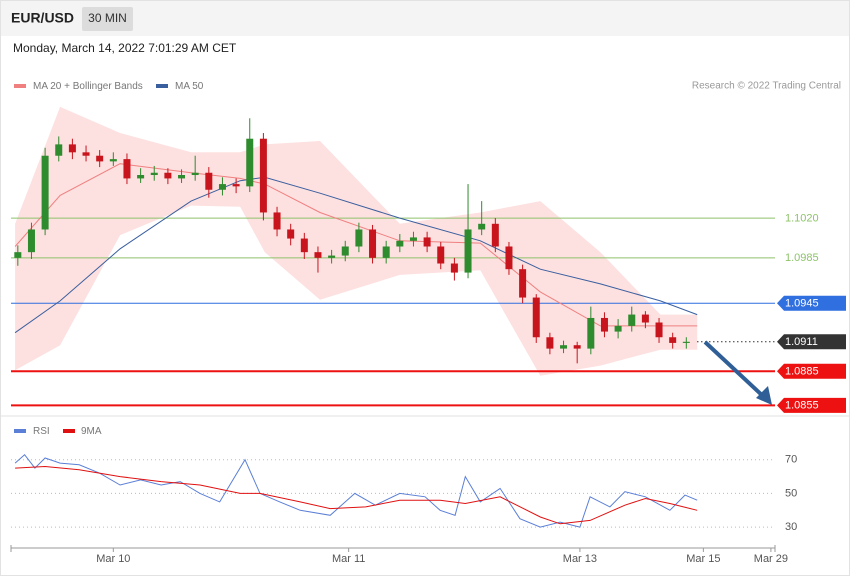  Describe the element at coordinates (42, 18) in the screenshot. I see `symbol: EUR/USD` at that location.